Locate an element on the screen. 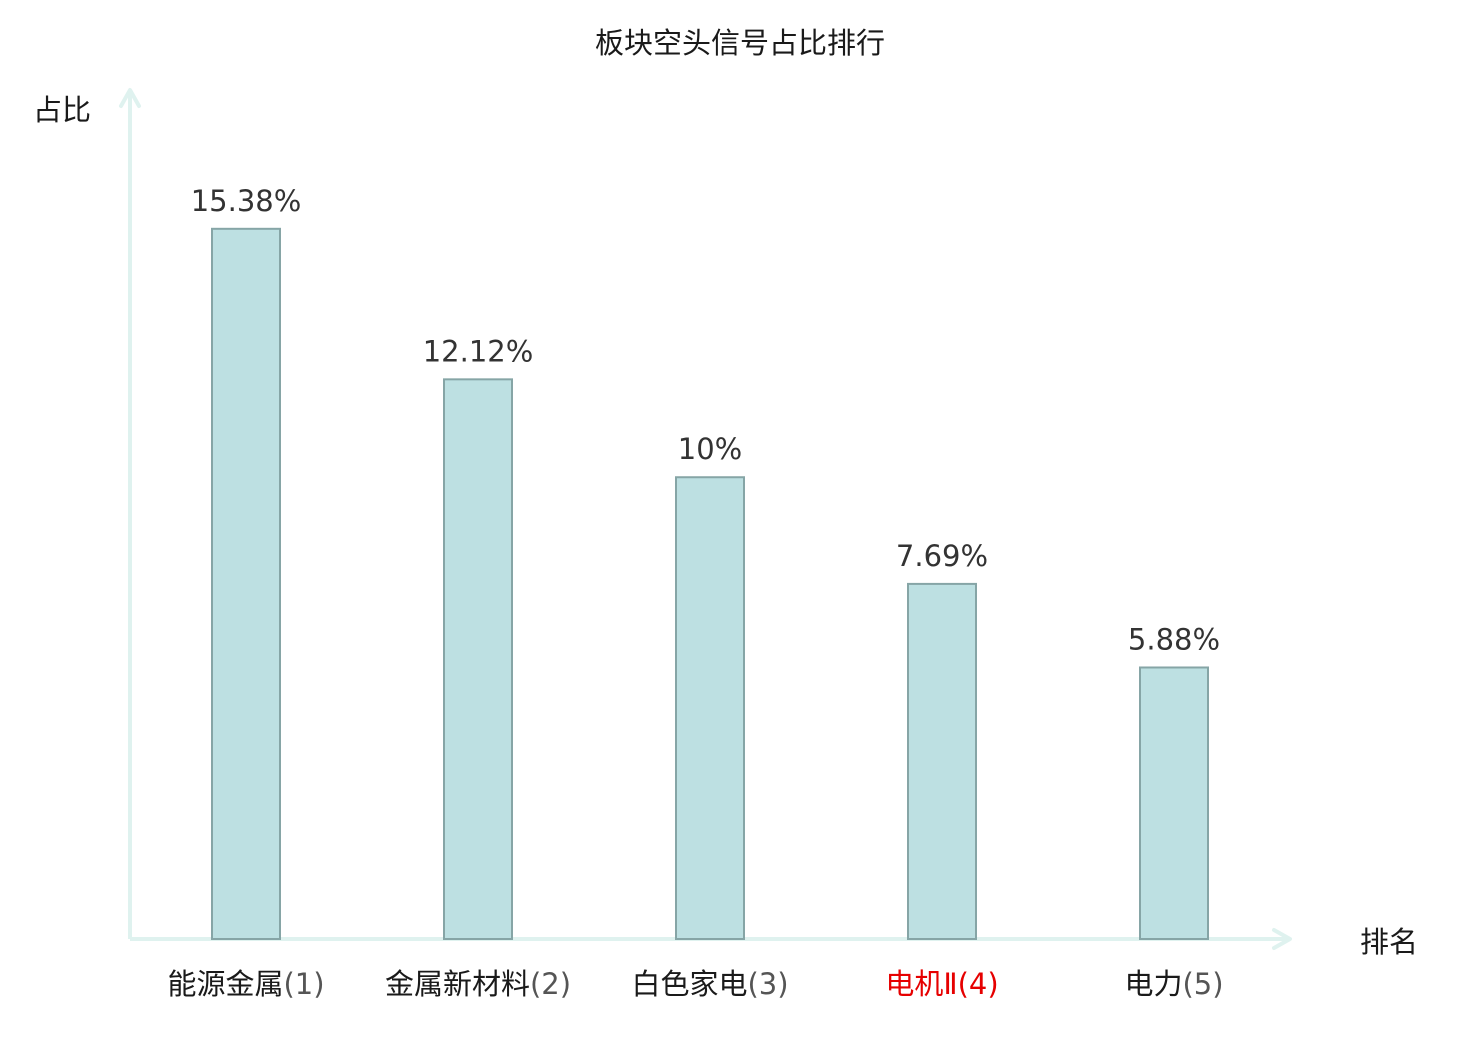 The width and height of the screenshot is (1480, 1040). category-label-4: 电机Ⅱ(4) is located at coordinates (941, 984).